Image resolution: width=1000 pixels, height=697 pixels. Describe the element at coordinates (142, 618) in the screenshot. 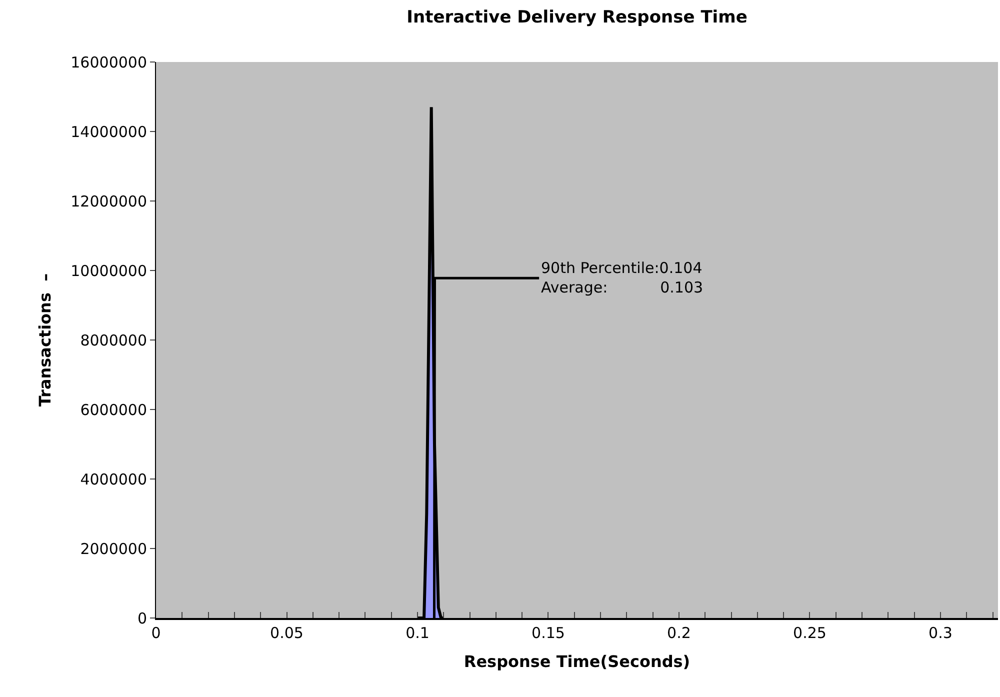

I see `y-tick-label: 0` at that location.